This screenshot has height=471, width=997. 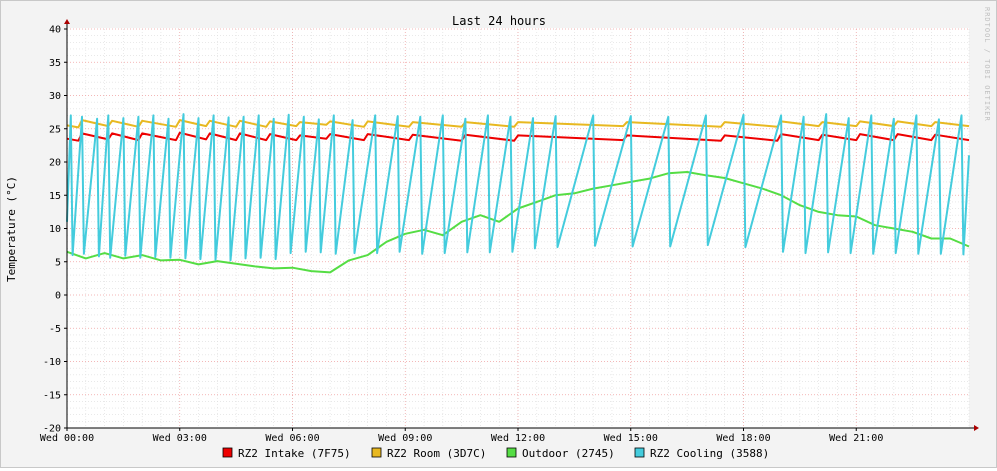 I want to click on y-tick-label: 30, so click(x=55, y=96).